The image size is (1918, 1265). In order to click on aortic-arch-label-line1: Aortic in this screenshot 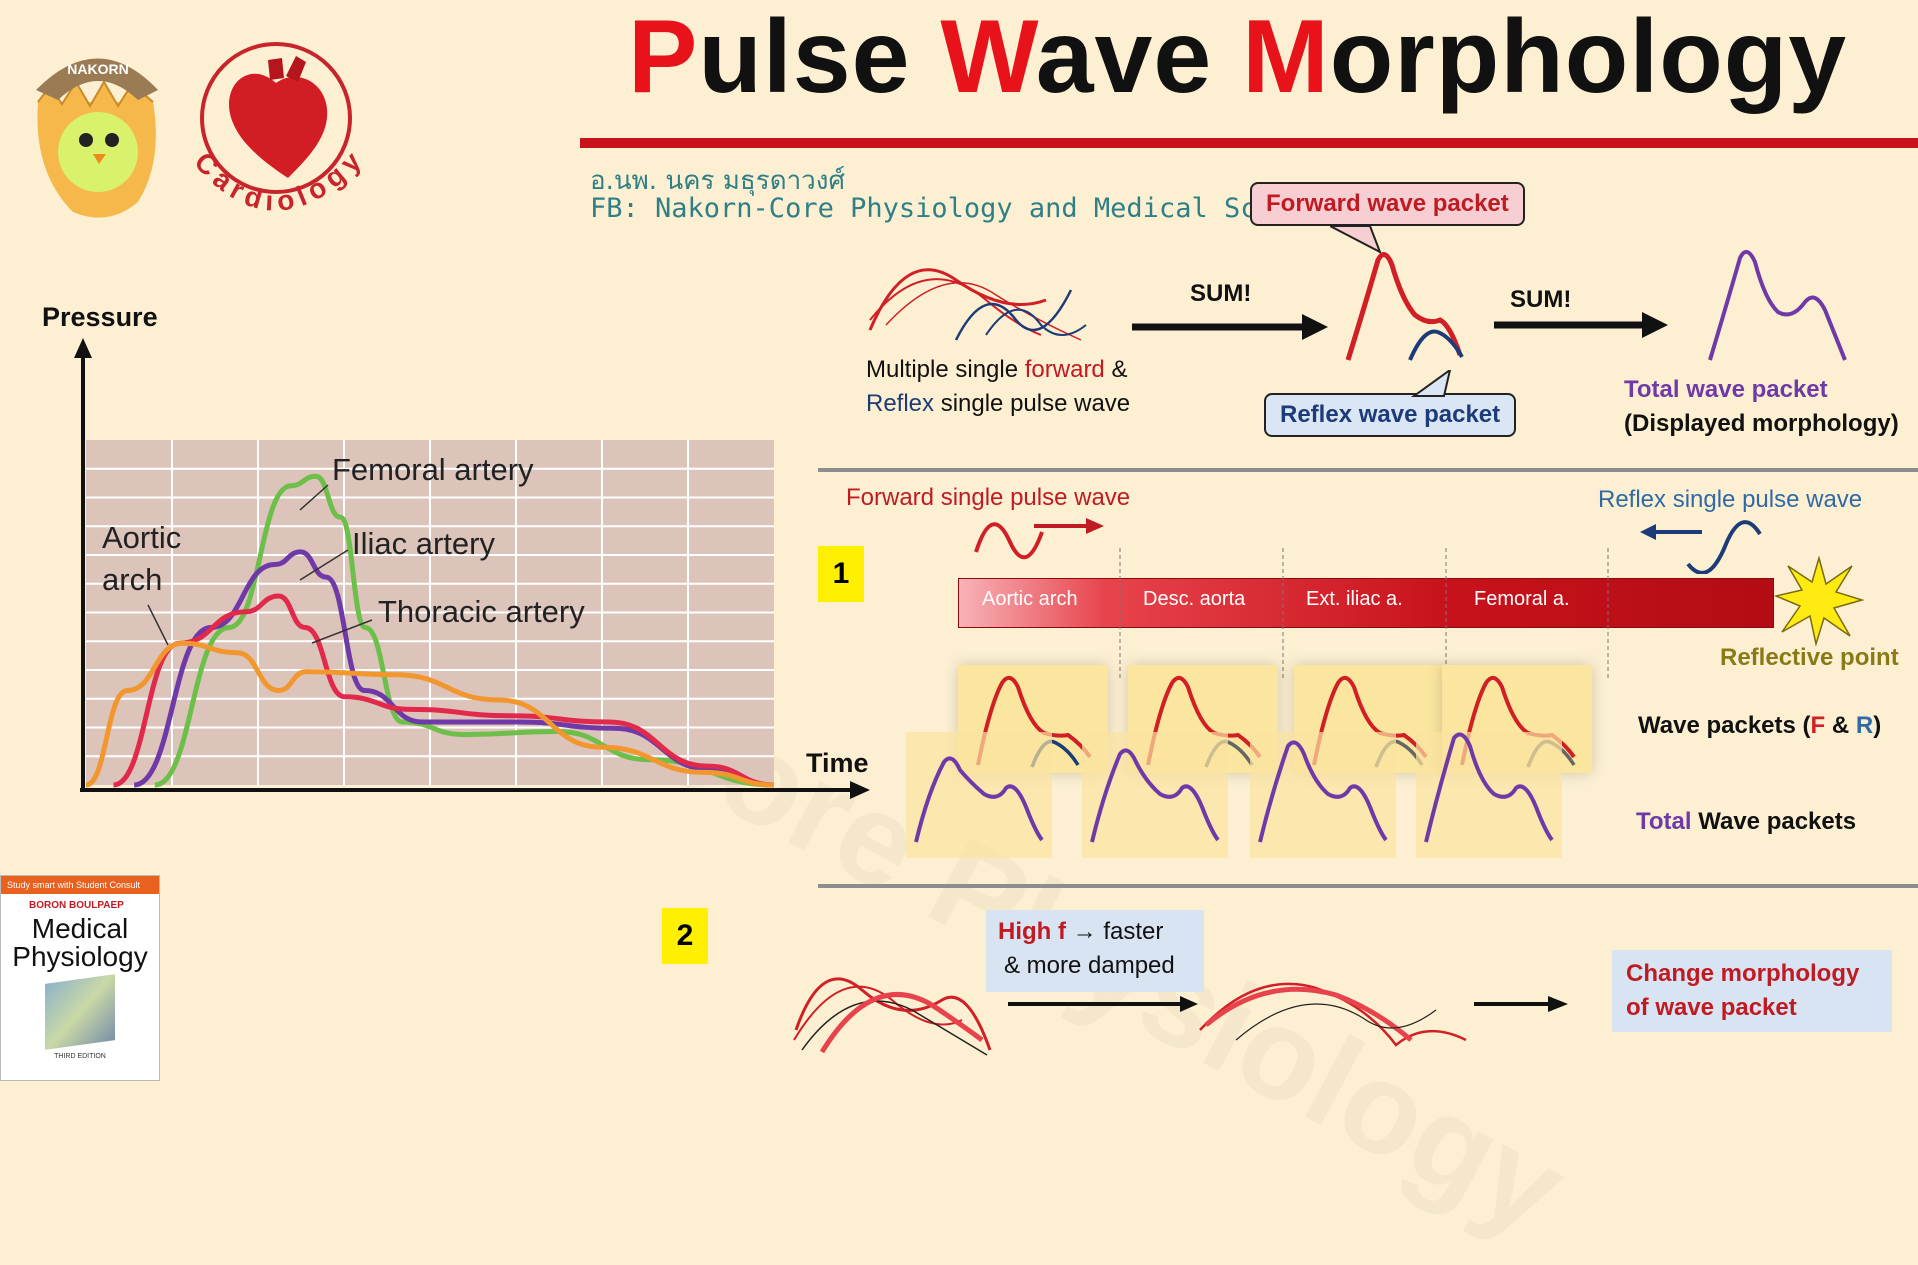, I will do `click(142, 537)`.